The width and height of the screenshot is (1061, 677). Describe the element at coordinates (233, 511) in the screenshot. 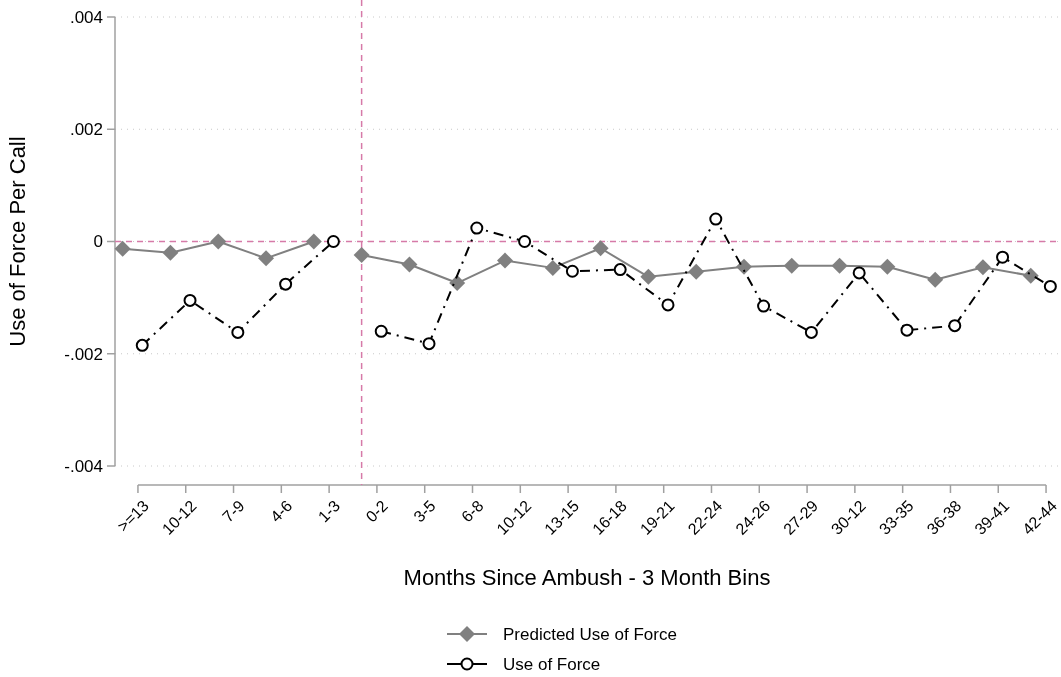

I see `x-tick-label: 7-9` at that location.